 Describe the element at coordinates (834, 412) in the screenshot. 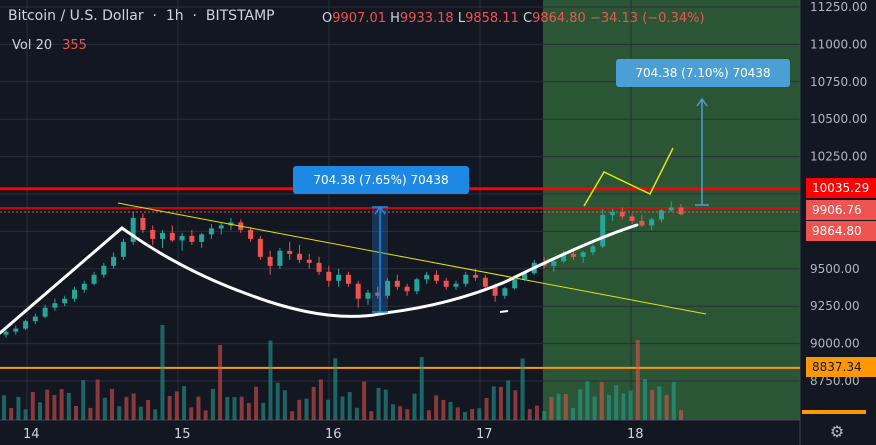

I see `axis-marker` at that location.